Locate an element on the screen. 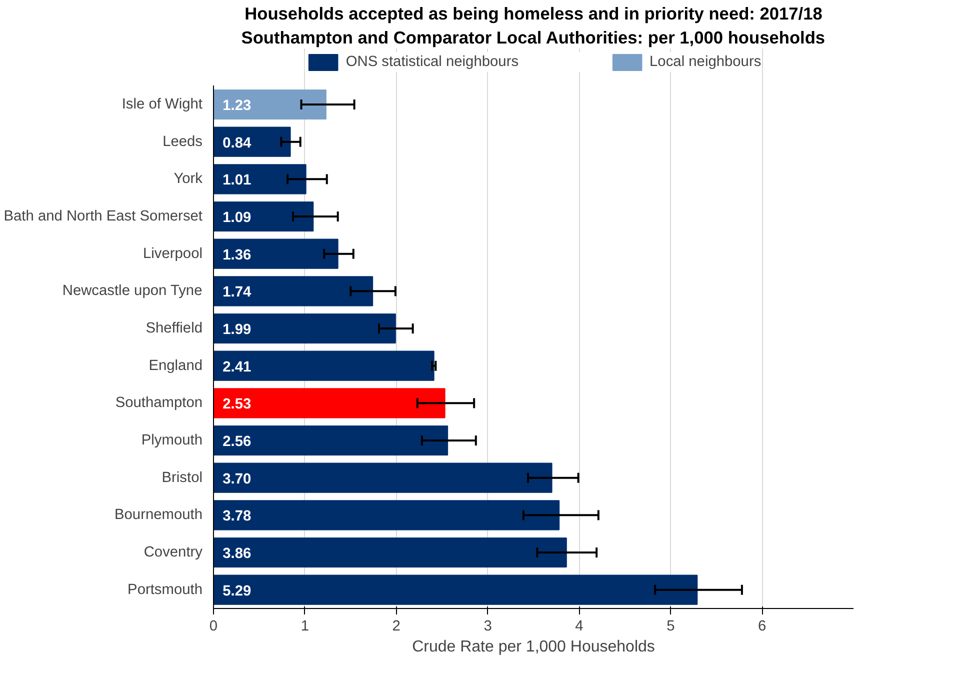 Image resolution: width=954 pixels, height=687 pixels. legend-label: ONS statistical neighbours is located at coordinates (432, 62).